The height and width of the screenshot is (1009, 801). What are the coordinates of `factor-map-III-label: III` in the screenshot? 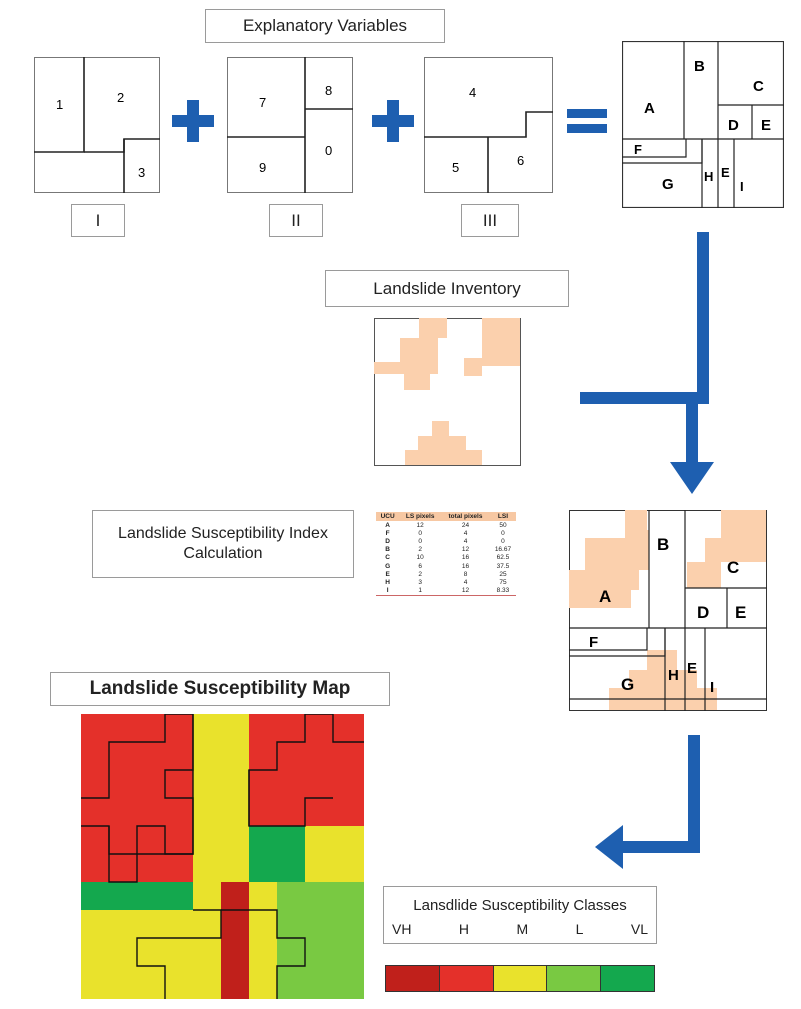 It's located at (490, 220).